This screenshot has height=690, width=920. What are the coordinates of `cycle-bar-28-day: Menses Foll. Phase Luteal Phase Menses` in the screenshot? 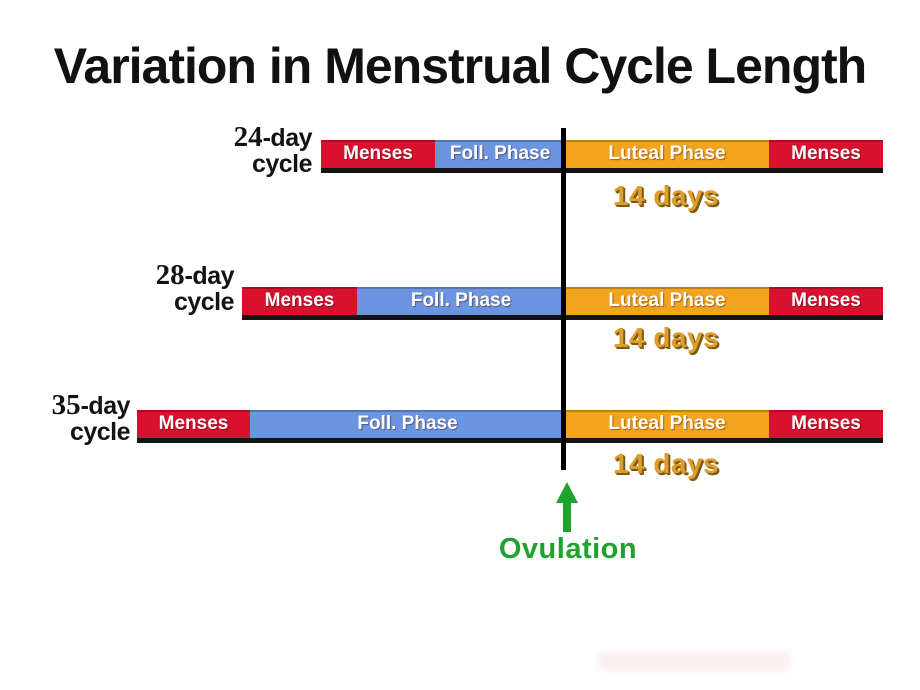 It's located at (562, 303).